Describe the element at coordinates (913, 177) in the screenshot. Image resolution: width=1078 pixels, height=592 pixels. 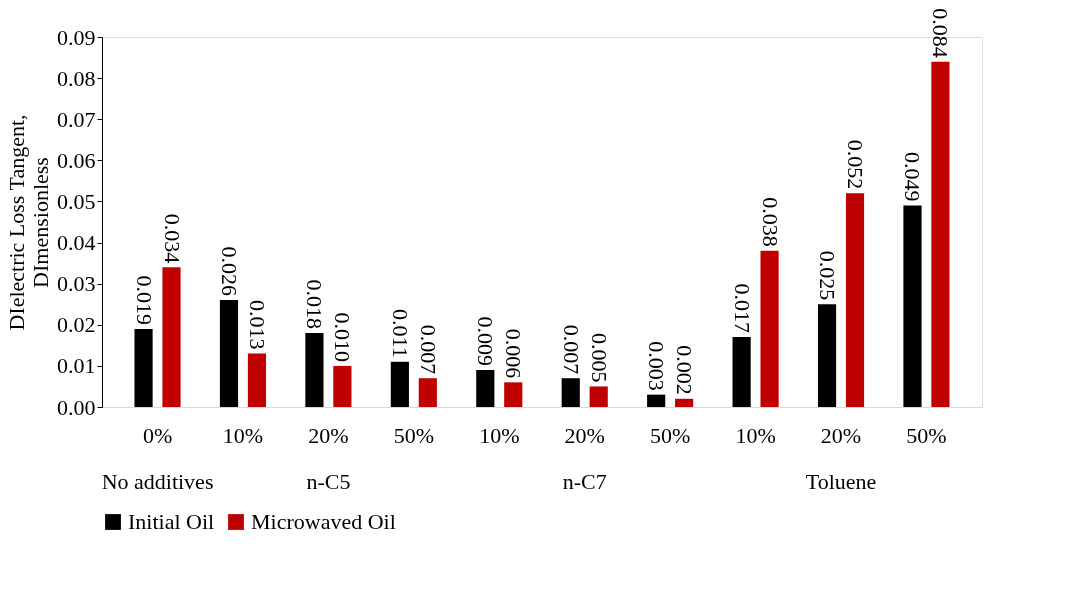
I see `data-label: 0.049` at that location.